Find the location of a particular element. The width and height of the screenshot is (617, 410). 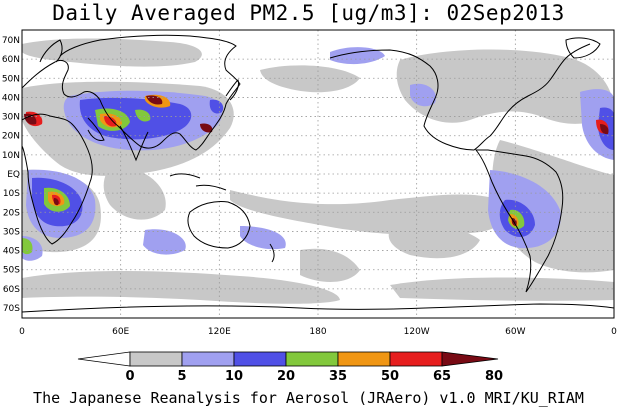

coastline-new-zealand is located at coordinates (272, 253).